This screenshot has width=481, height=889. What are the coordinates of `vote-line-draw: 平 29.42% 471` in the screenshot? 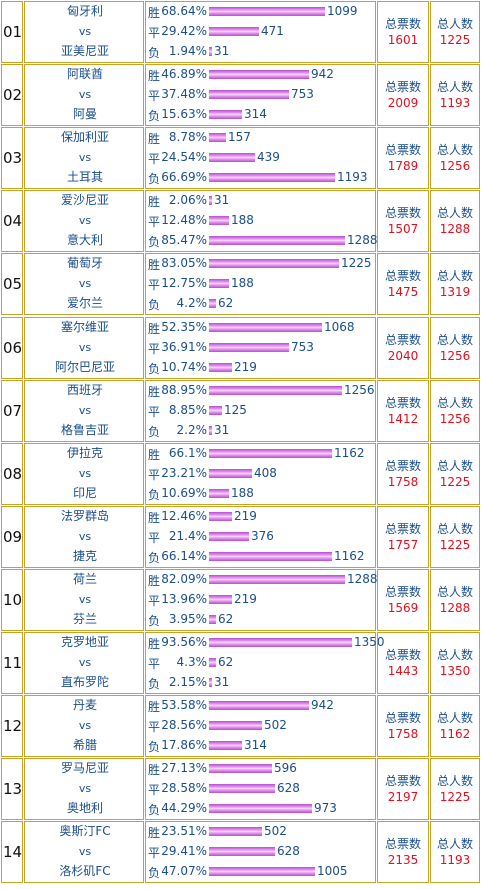 It's located at (260, 32).